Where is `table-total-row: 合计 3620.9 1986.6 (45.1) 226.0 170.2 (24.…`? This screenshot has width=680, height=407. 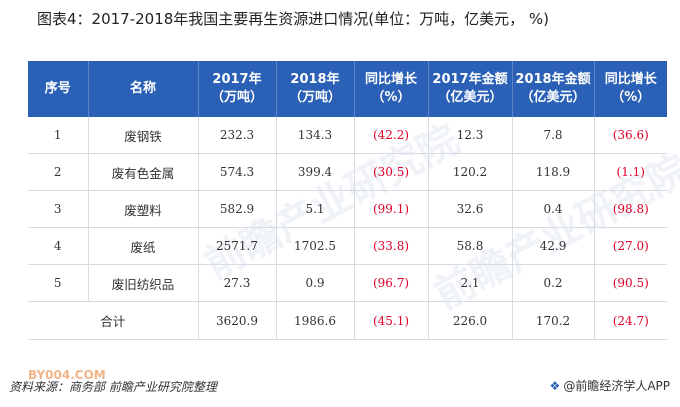 table-total-row: 合计 3620.9 1986.6 (45.1) 226.0 170.2 (24.… is located at coordinates (347, 320).